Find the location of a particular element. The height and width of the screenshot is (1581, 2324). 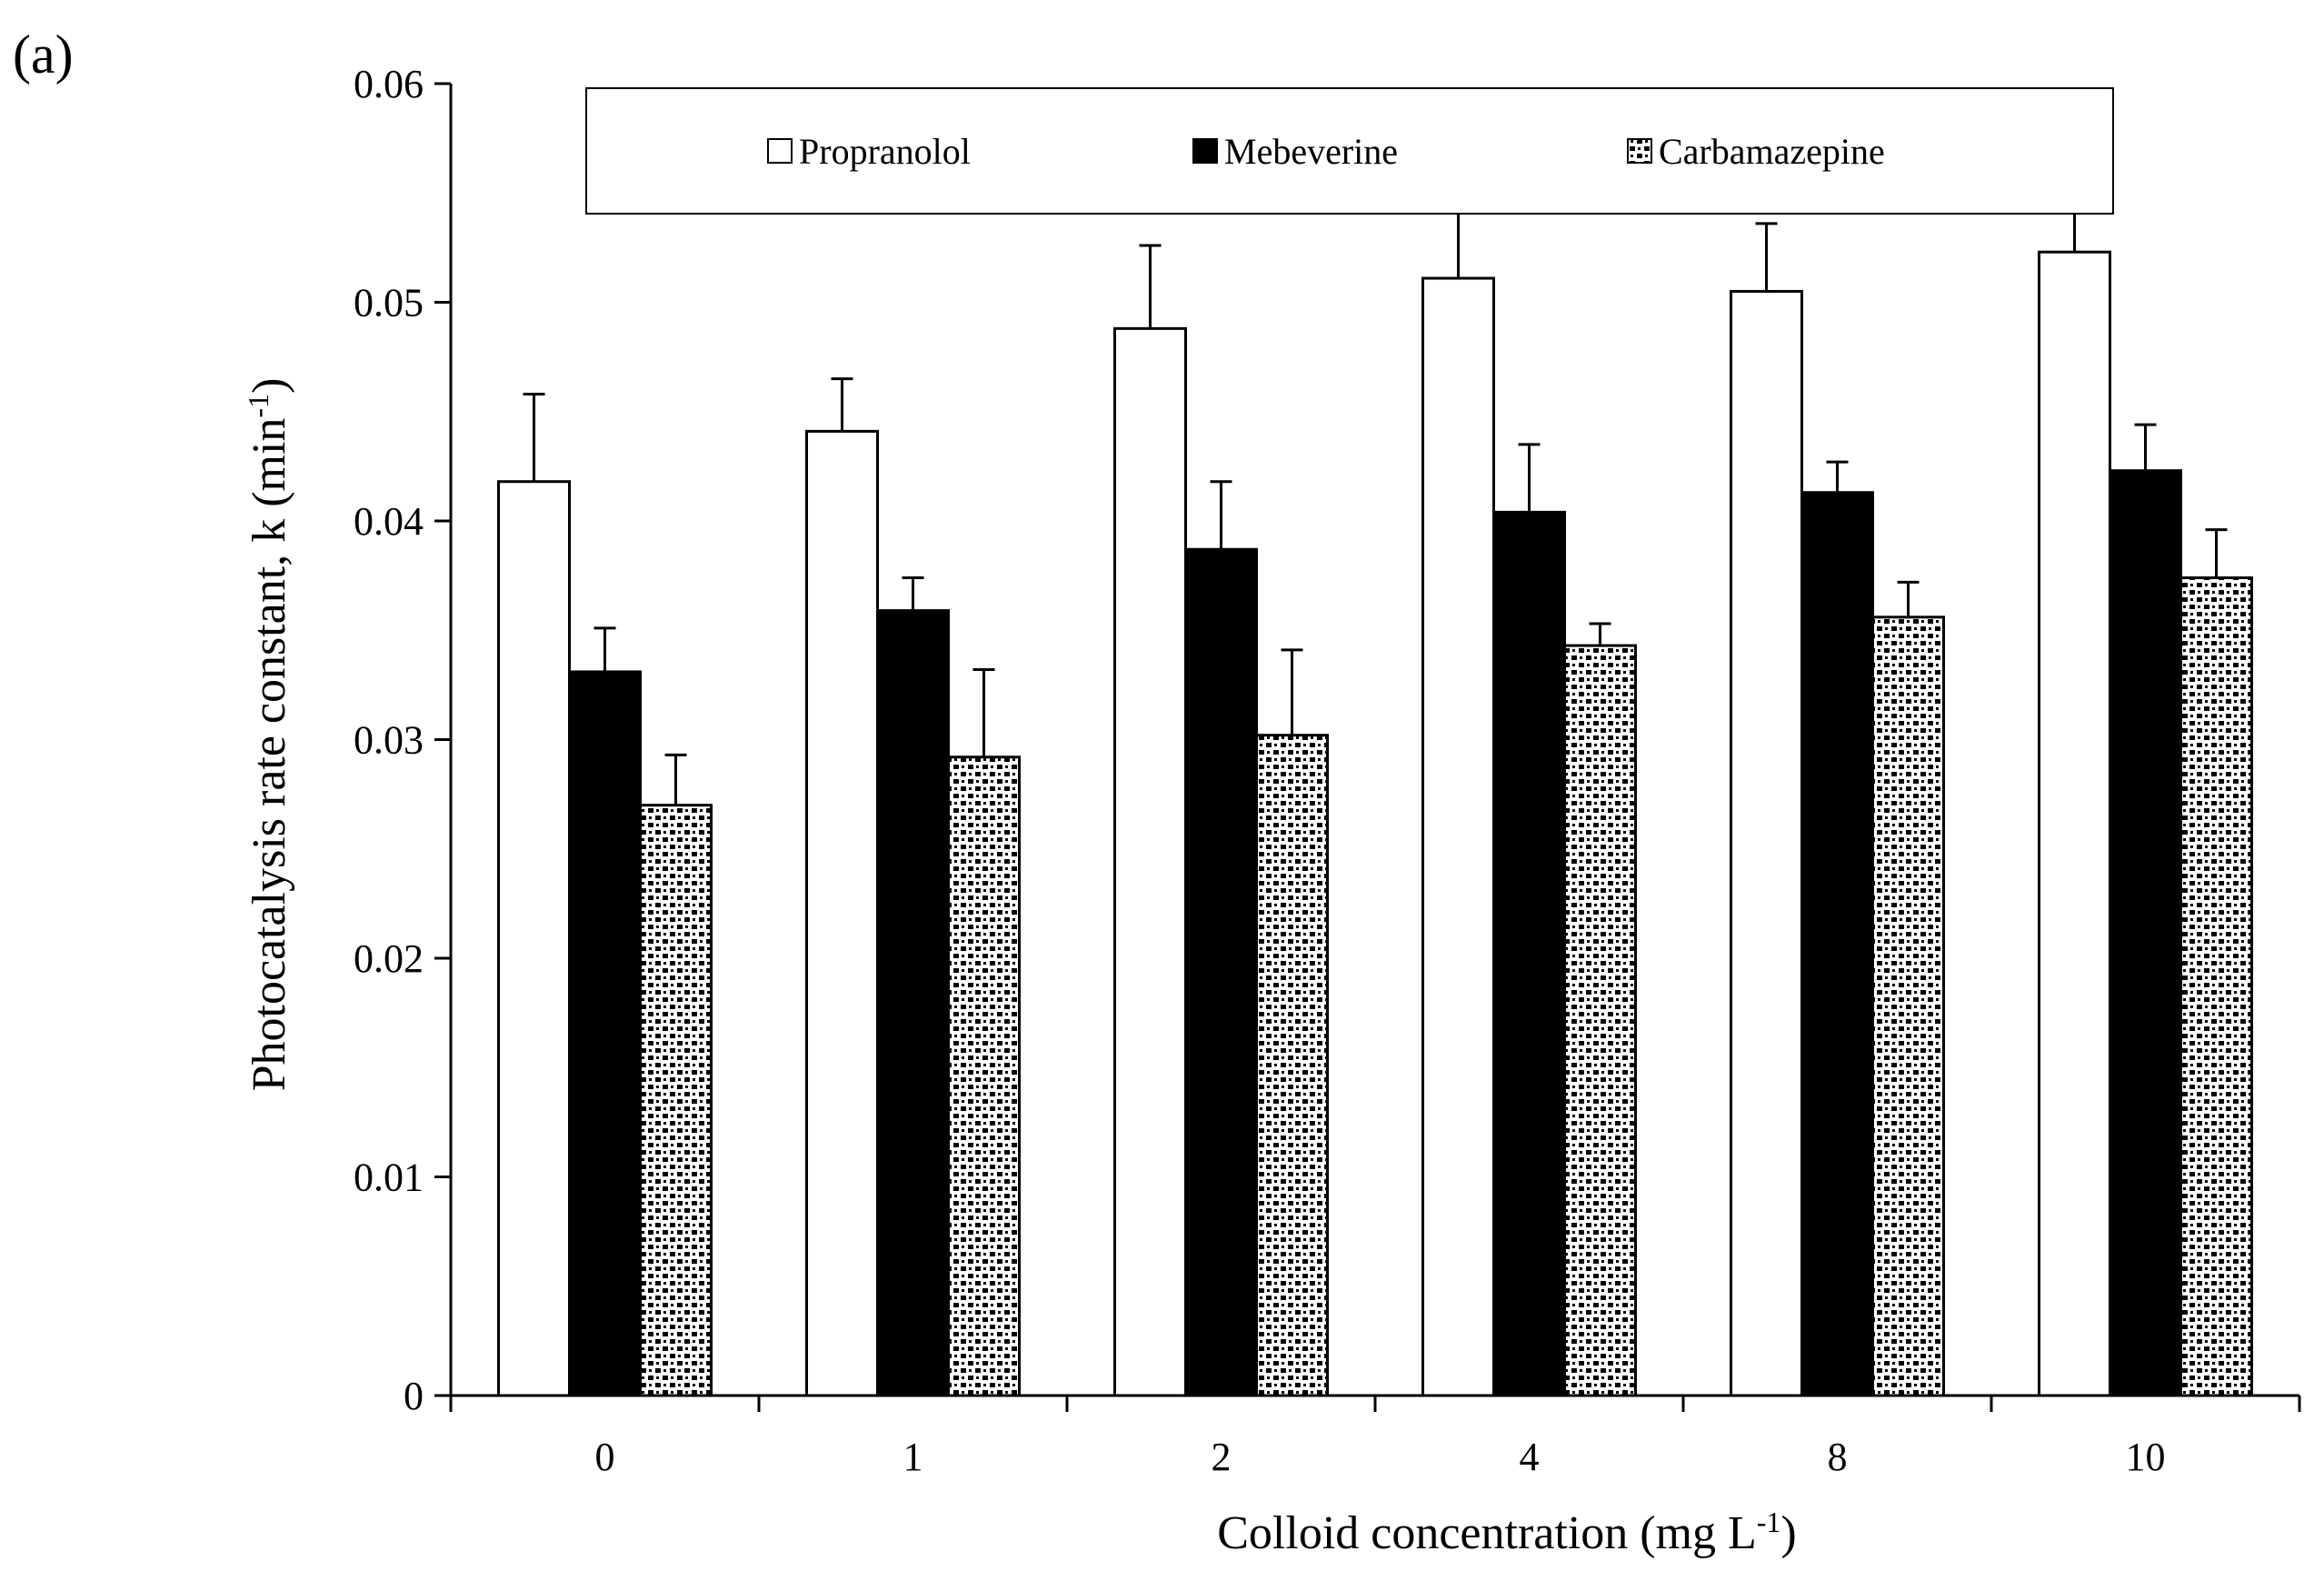

y-axis-title-suffix: ) is located at coordinates (269, 386).